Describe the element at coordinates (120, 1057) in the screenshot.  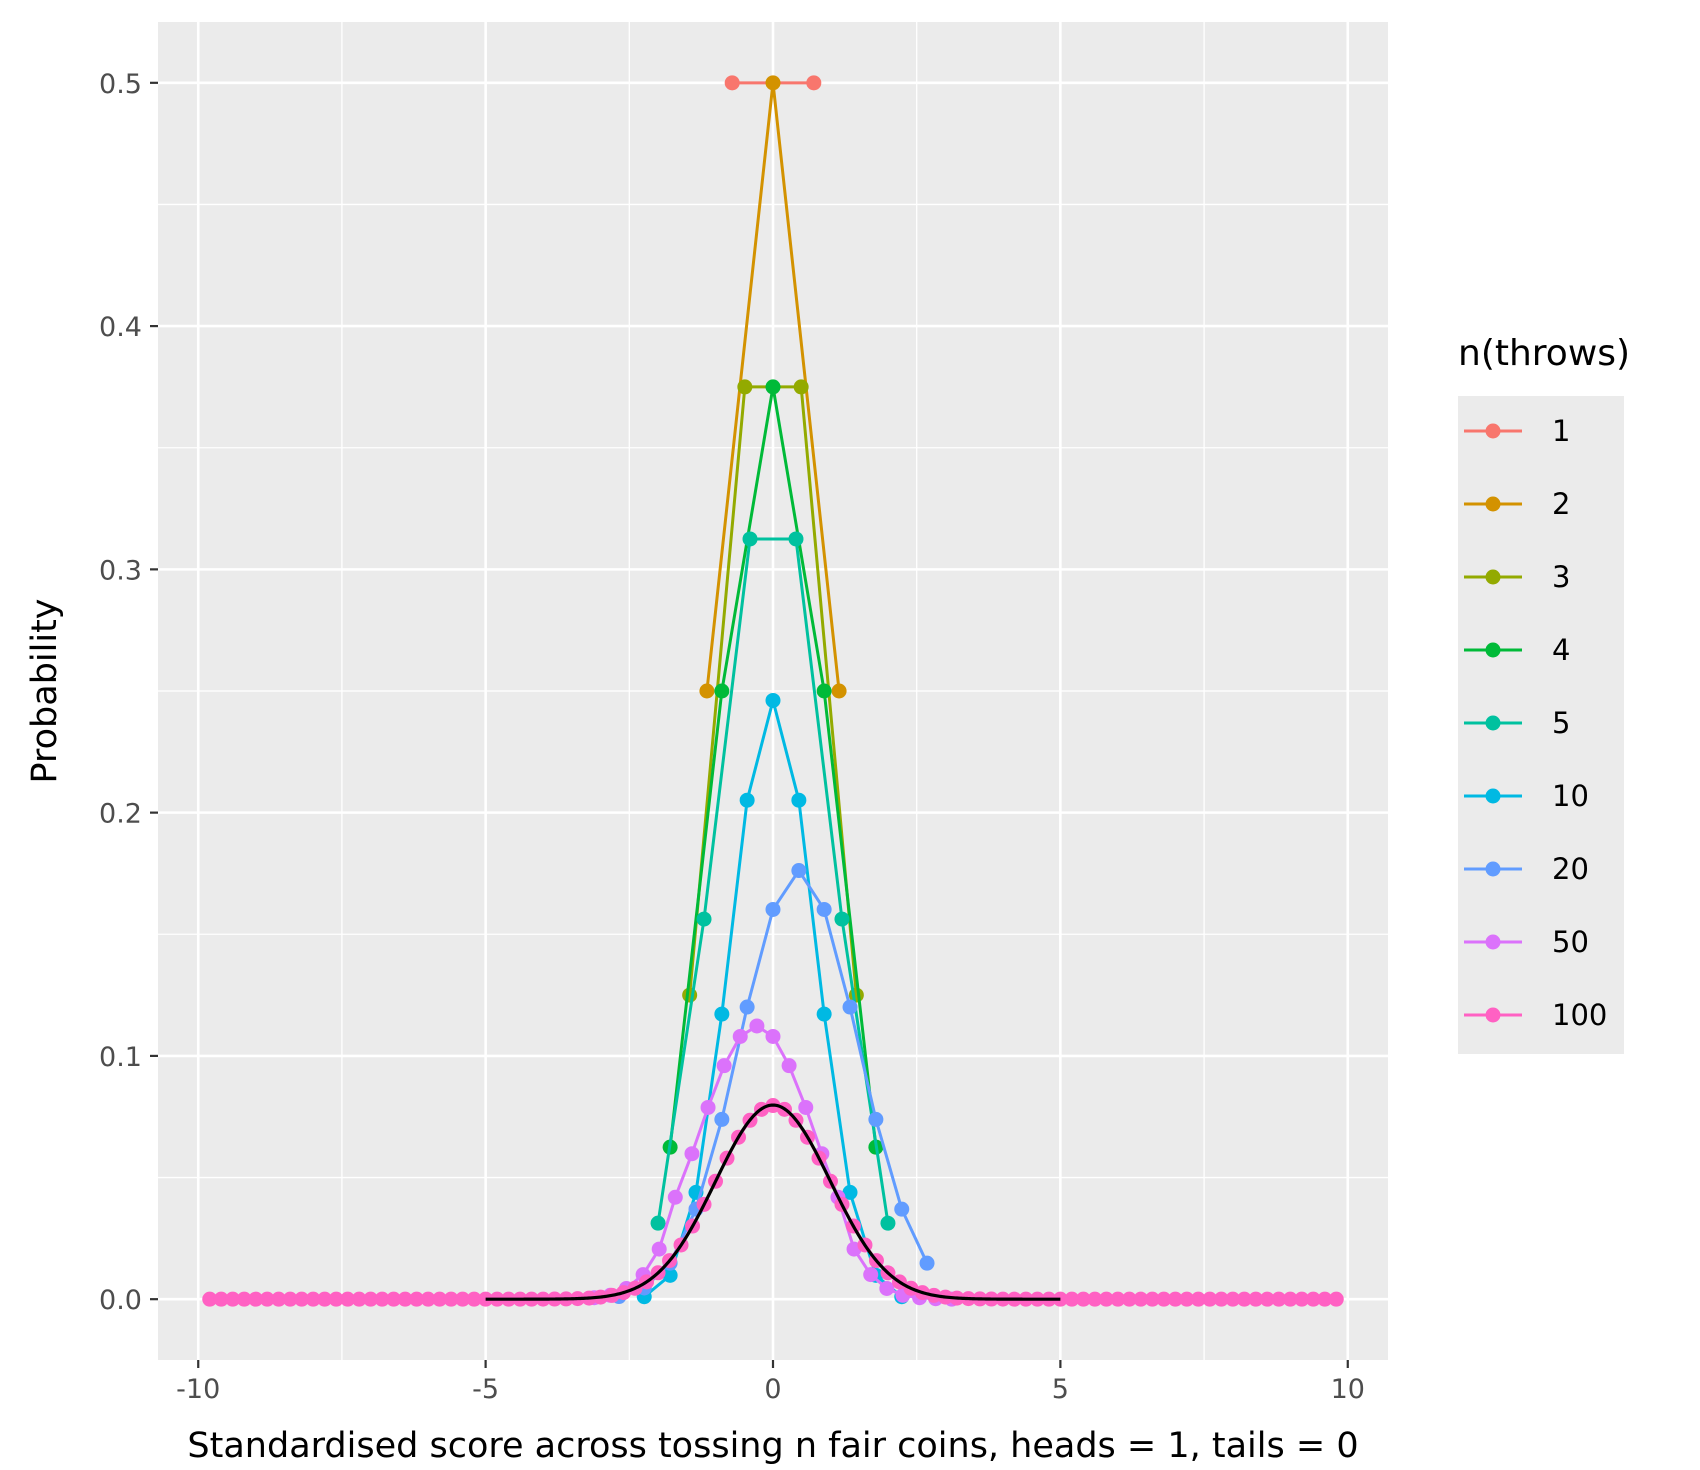
I see `y-tick-label: 0.1` at that location.